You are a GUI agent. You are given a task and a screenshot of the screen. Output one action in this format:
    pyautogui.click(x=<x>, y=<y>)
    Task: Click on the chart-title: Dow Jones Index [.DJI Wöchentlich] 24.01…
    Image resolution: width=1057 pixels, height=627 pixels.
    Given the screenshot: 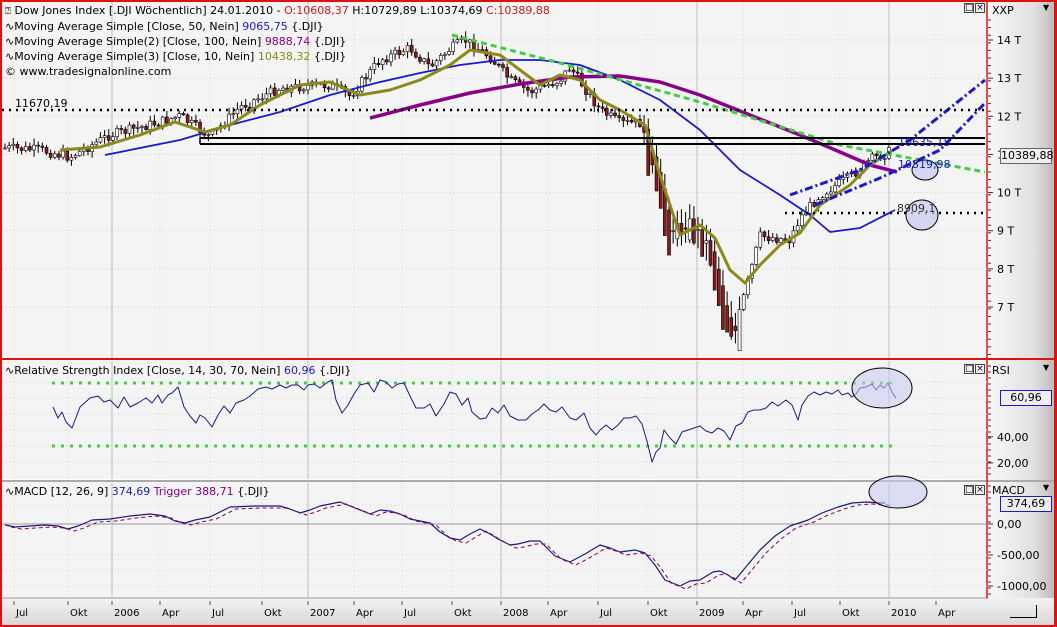 What is the action you would take?
    pyautogui.click(x=149, y=10)
    